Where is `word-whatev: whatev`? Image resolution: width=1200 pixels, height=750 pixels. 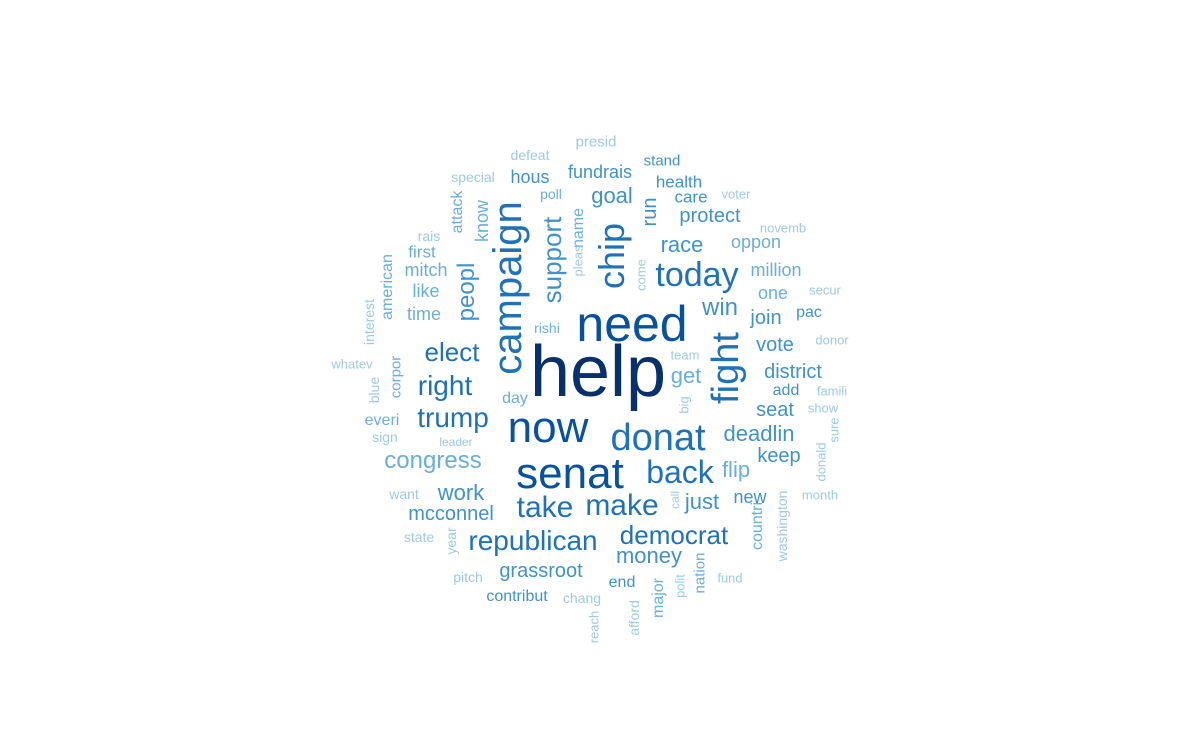
word-whatev: whatev is located at coordinates (352, 364).